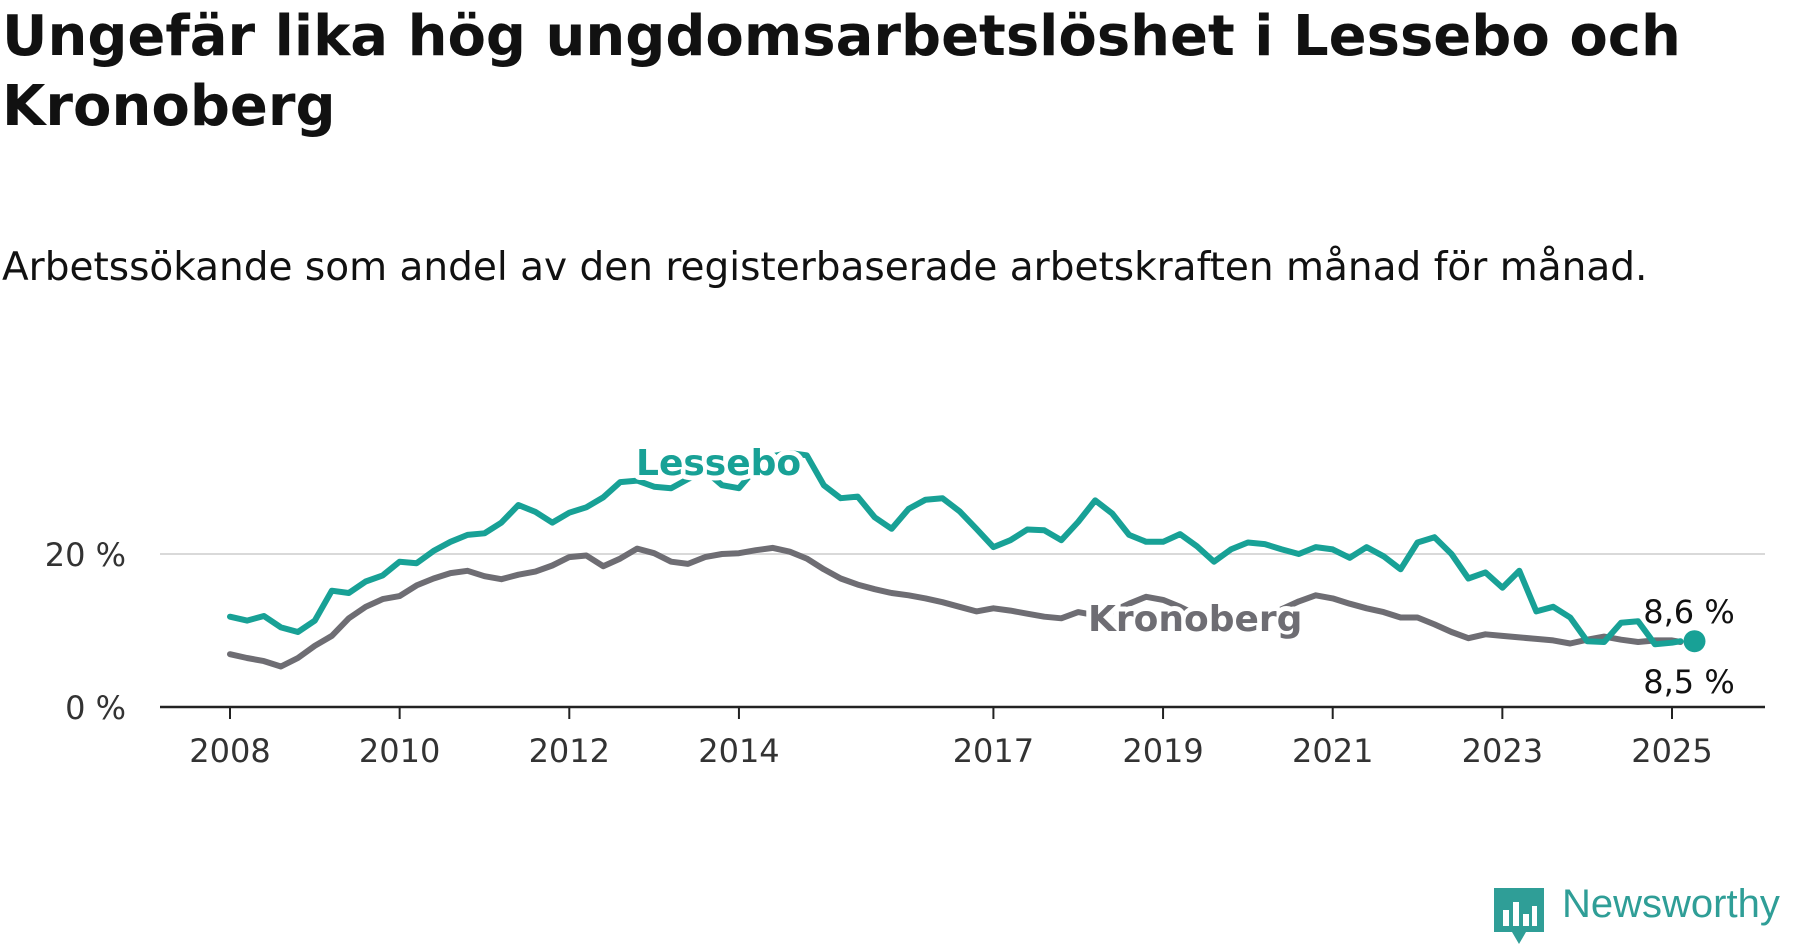  I want to click on x-tick-label: 2010, so click(399, 751).